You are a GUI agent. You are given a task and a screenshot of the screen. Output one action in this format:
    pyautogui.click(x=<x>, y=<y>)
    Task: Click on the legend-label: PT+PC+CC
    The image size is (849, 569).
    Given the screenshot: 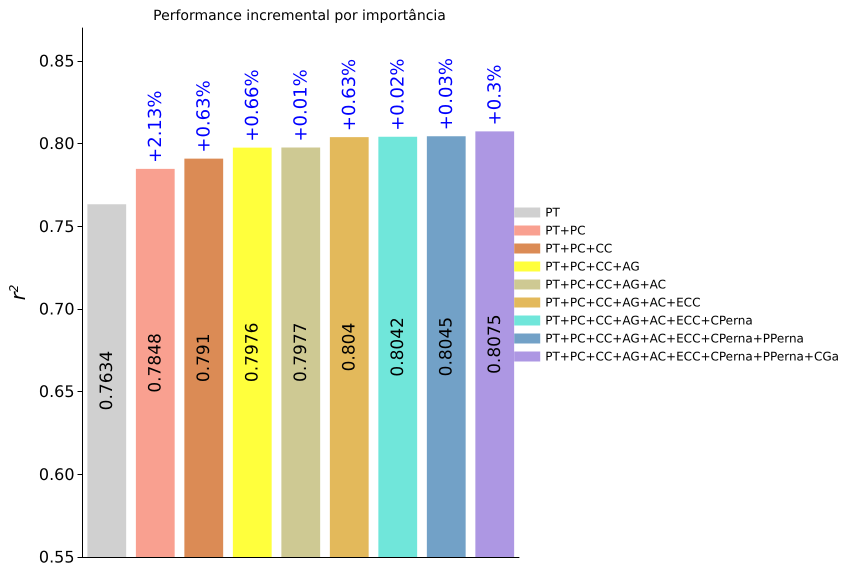 What is the action you would take?
    pyautogui.click(x=578, y=249)
    